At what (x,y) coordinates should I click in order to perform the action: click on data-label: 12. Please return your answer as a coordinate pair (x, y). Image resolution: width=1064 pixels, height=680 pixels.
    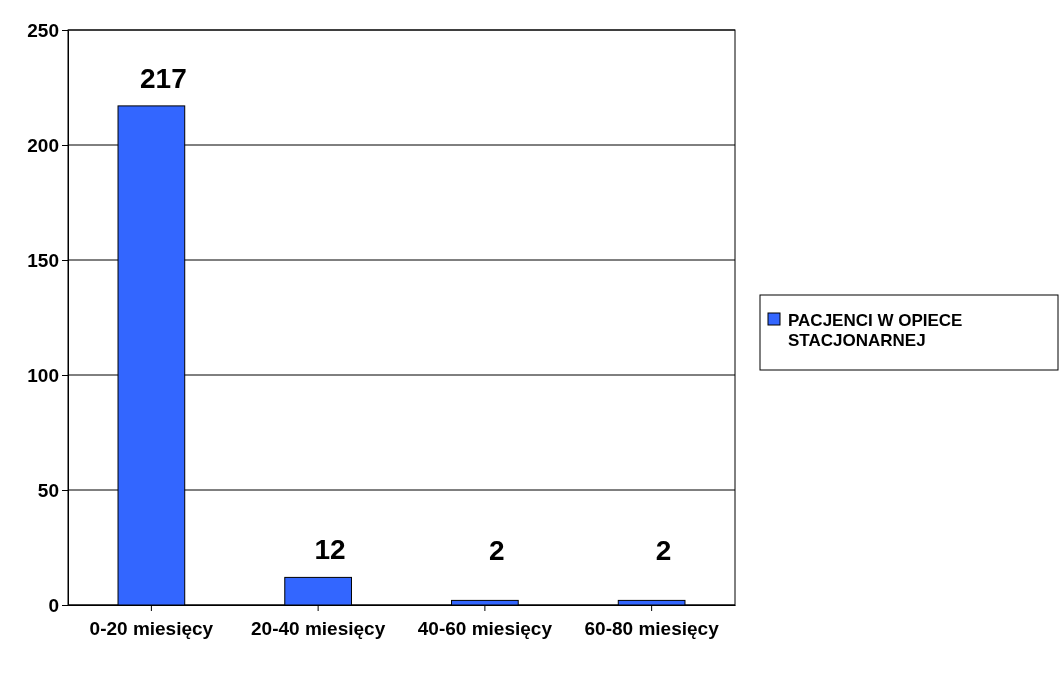
    Looking at the image, I should click on (330, 550).